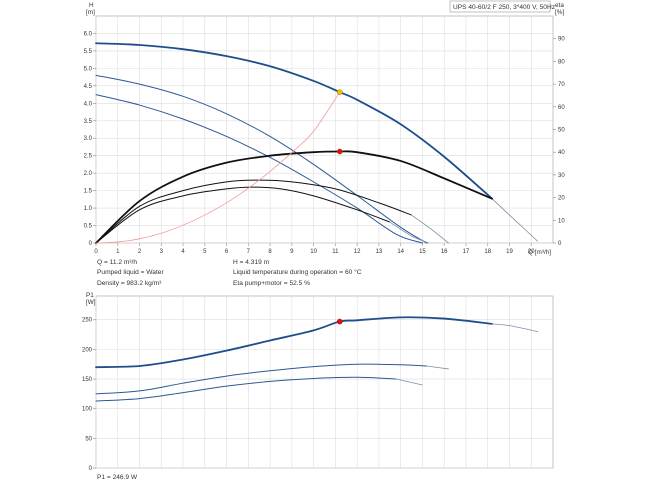  Describe the element at coordinates (249, 252) in the screenshot. I see `x-tick-label: 7` at that location.